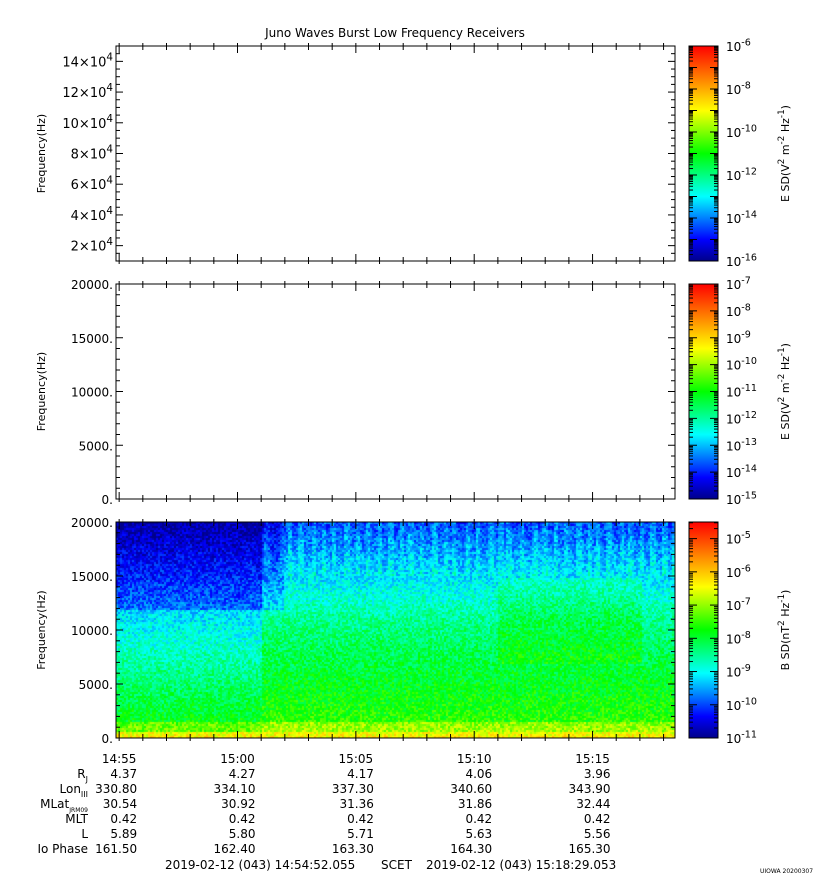 The width and height of the screenshot is (815, 884). Describe the element at coordinates (116, 789) in the screenshot. I see `ephemeris-value: 330.80` at that location.